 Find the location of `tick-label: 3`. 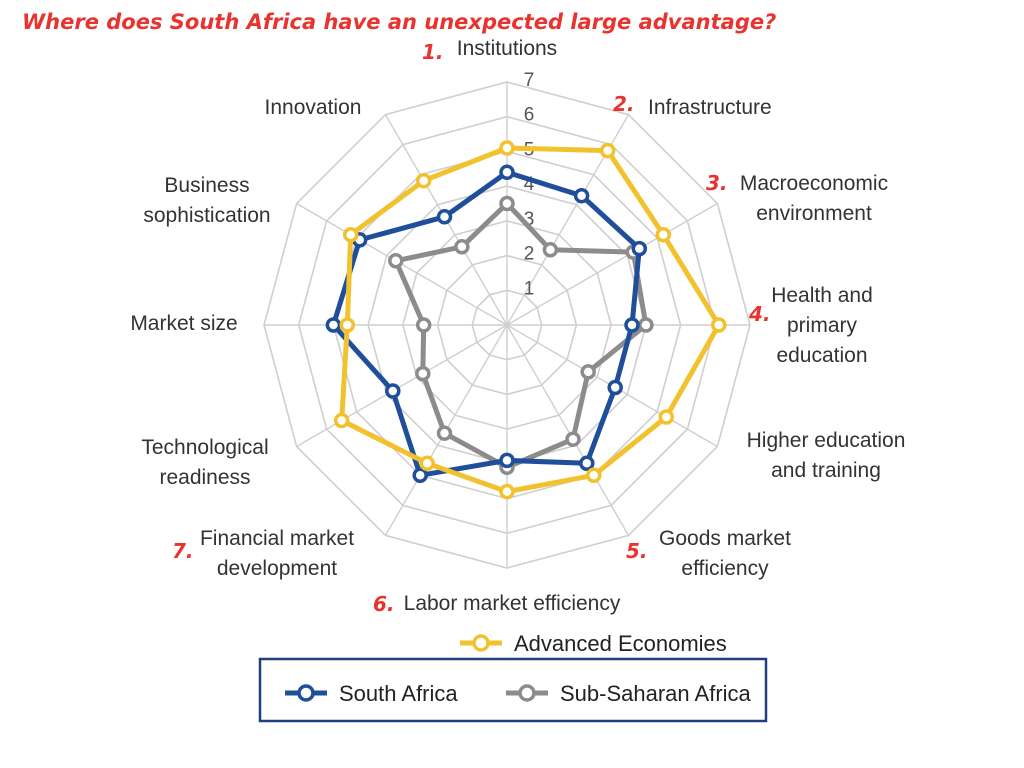

tick-label: 3 is located at coordinates (529, 219).